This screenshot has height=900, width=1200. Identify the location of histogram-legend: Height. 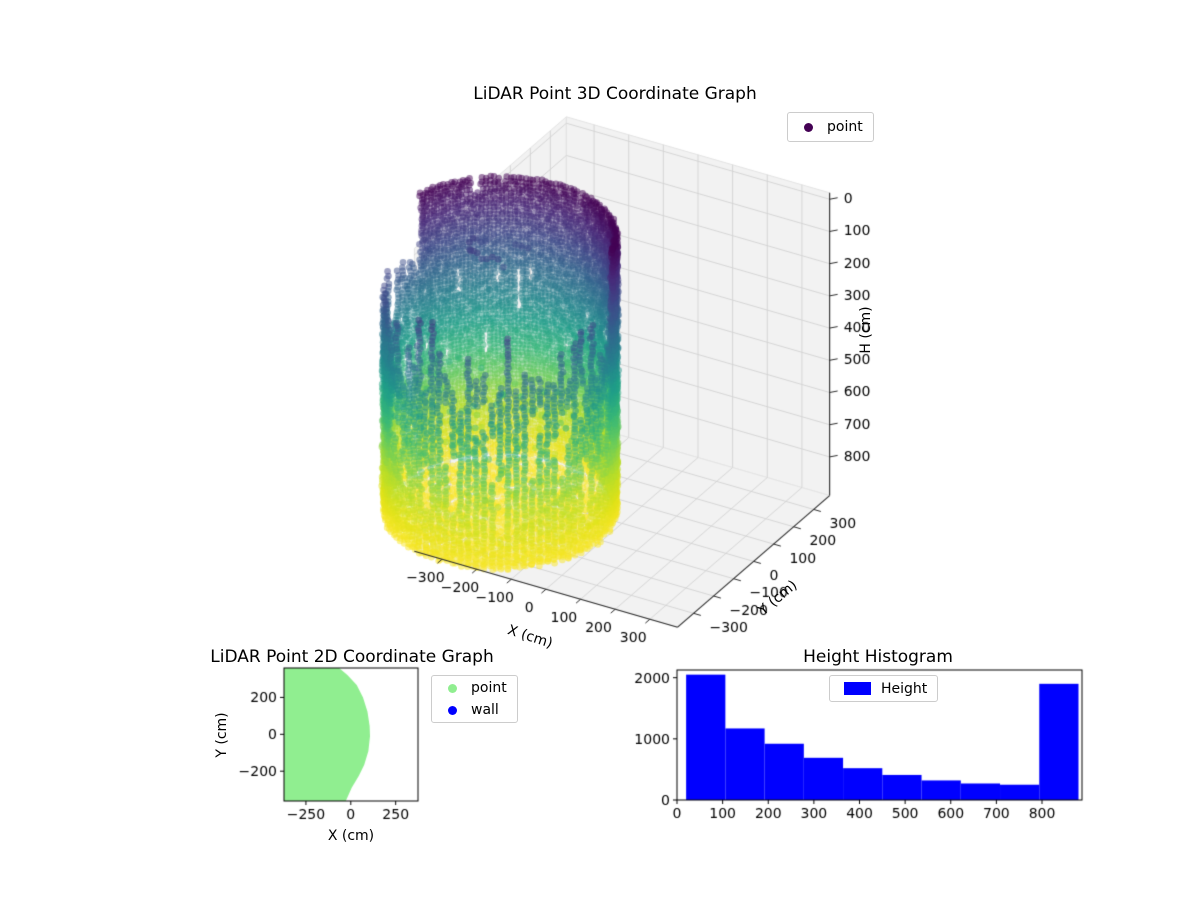
(884, 688).